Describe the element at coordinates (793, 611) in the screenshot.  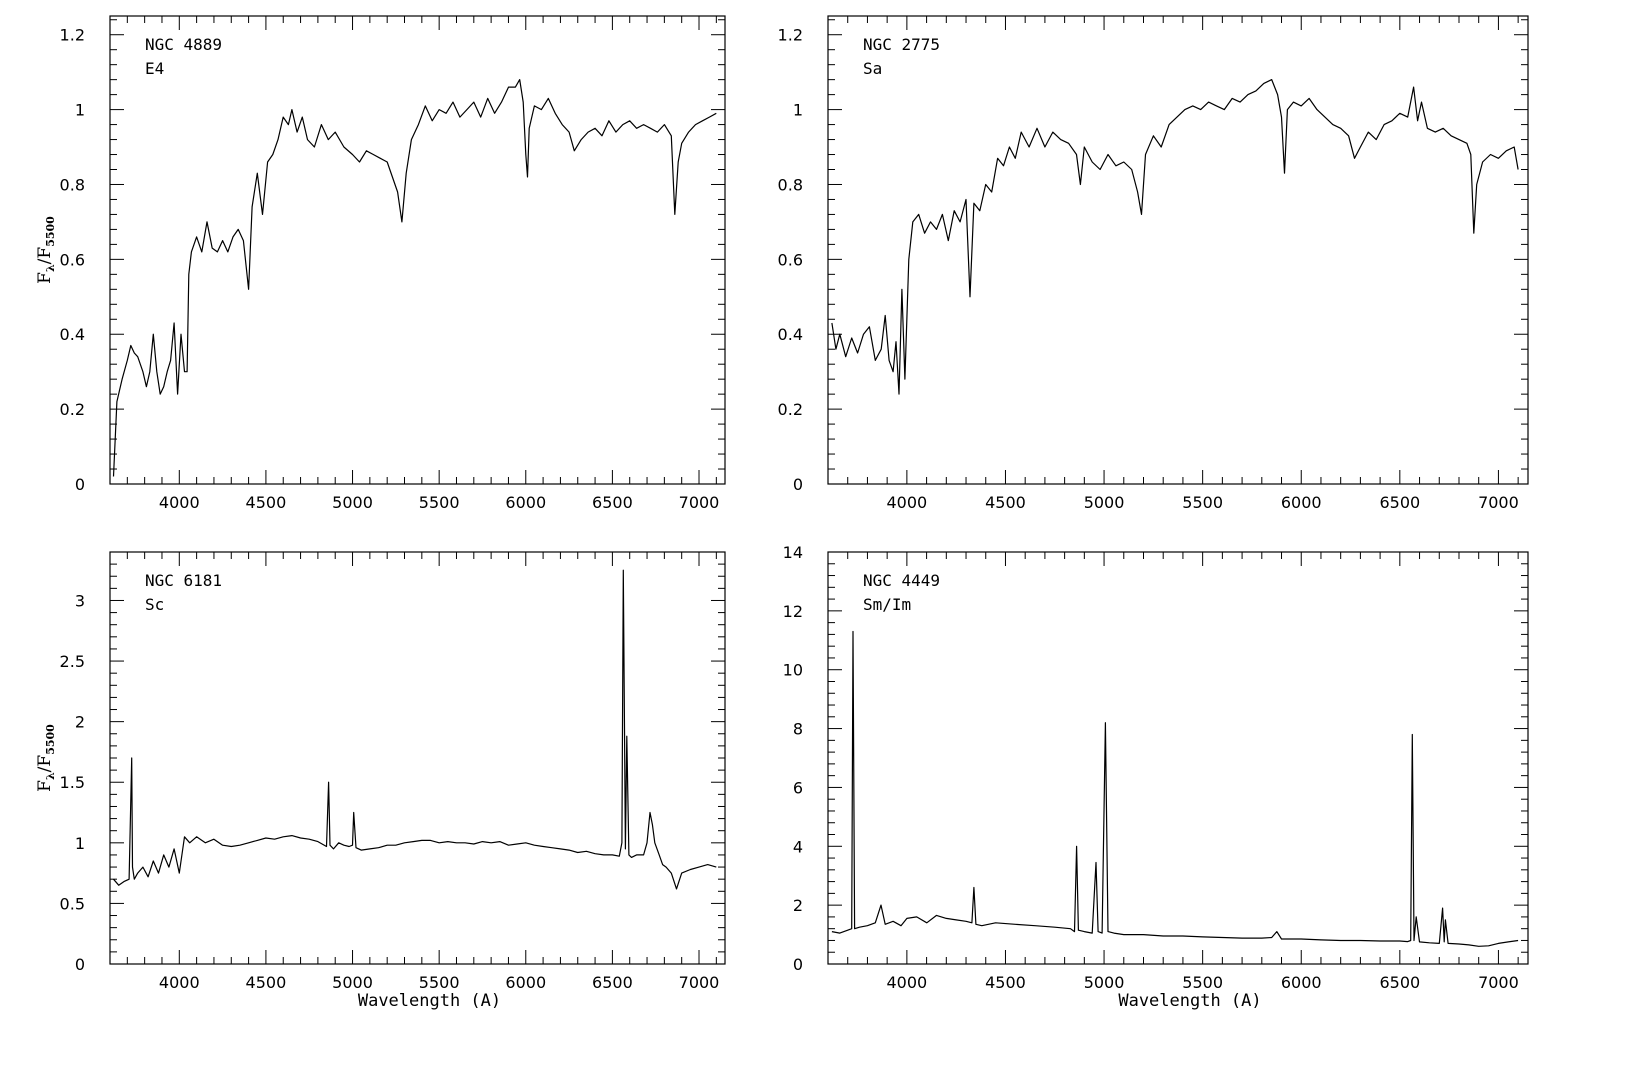
I see `y-tick-label: 12` at that location.